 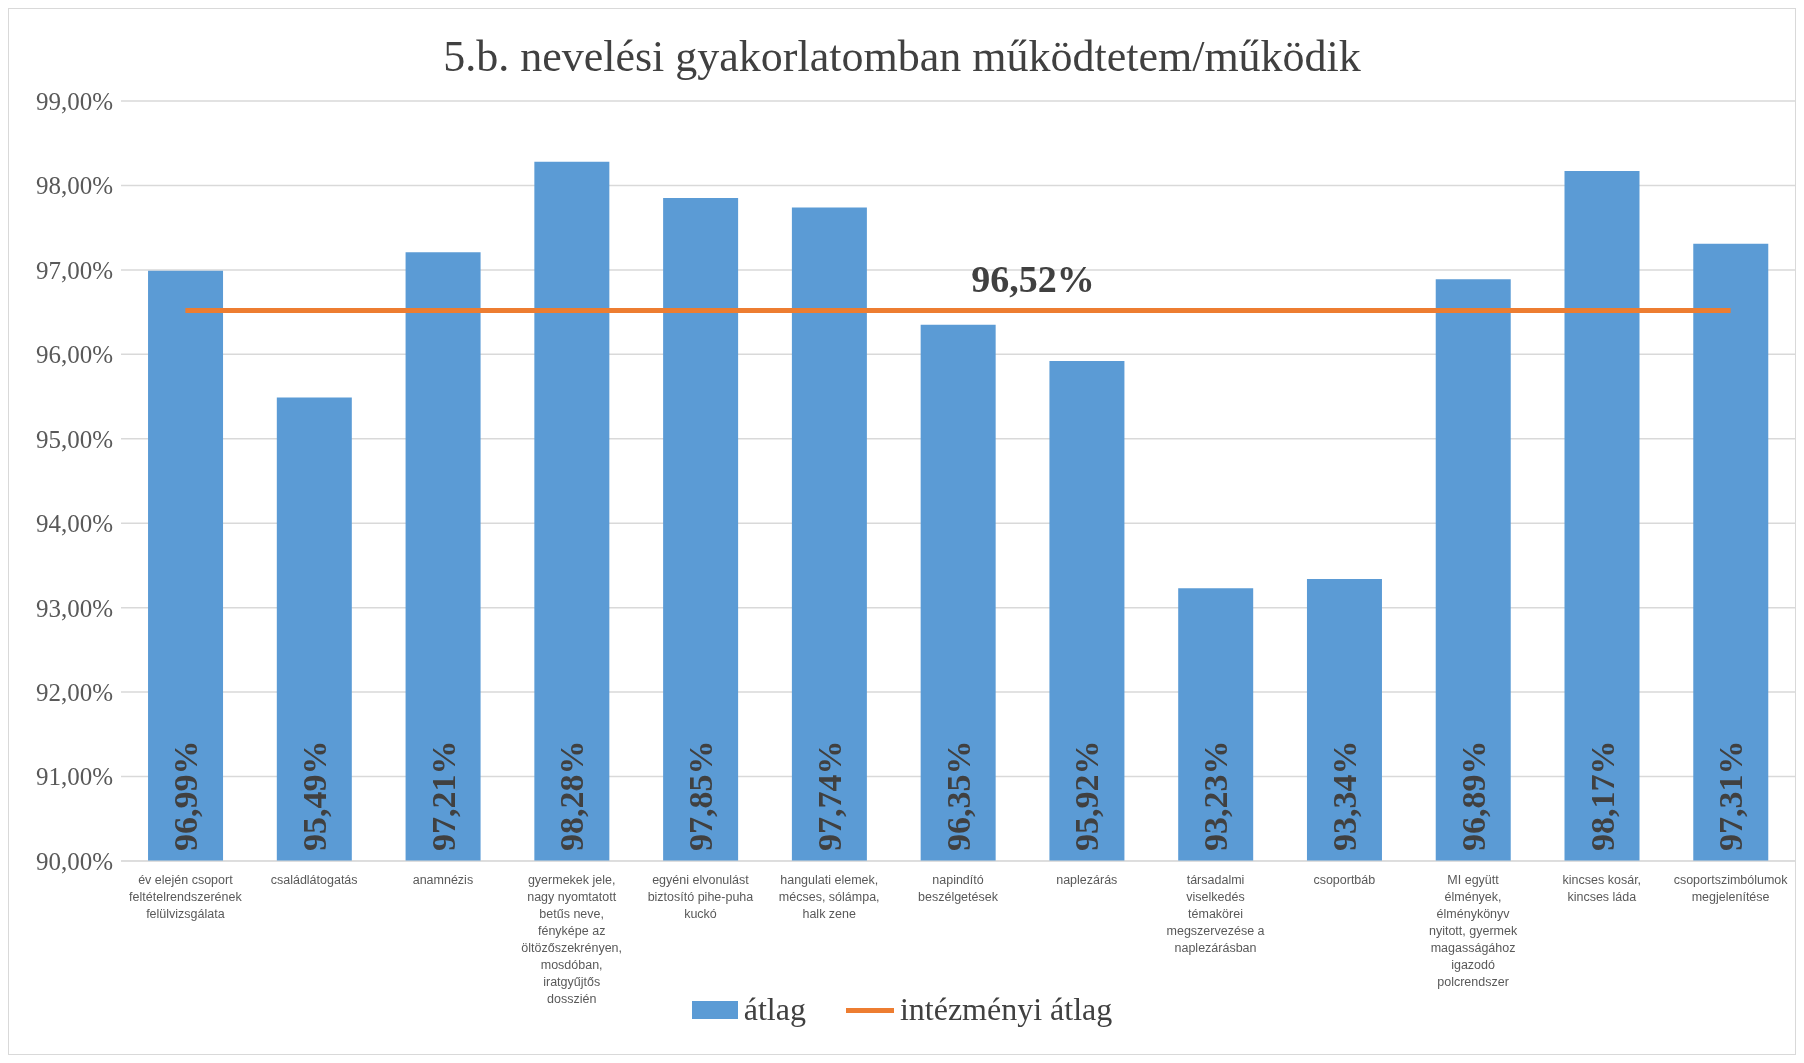 I want to click on x-tick-label: kincses kosár, kincses láda, so click(x=1602, y=888).